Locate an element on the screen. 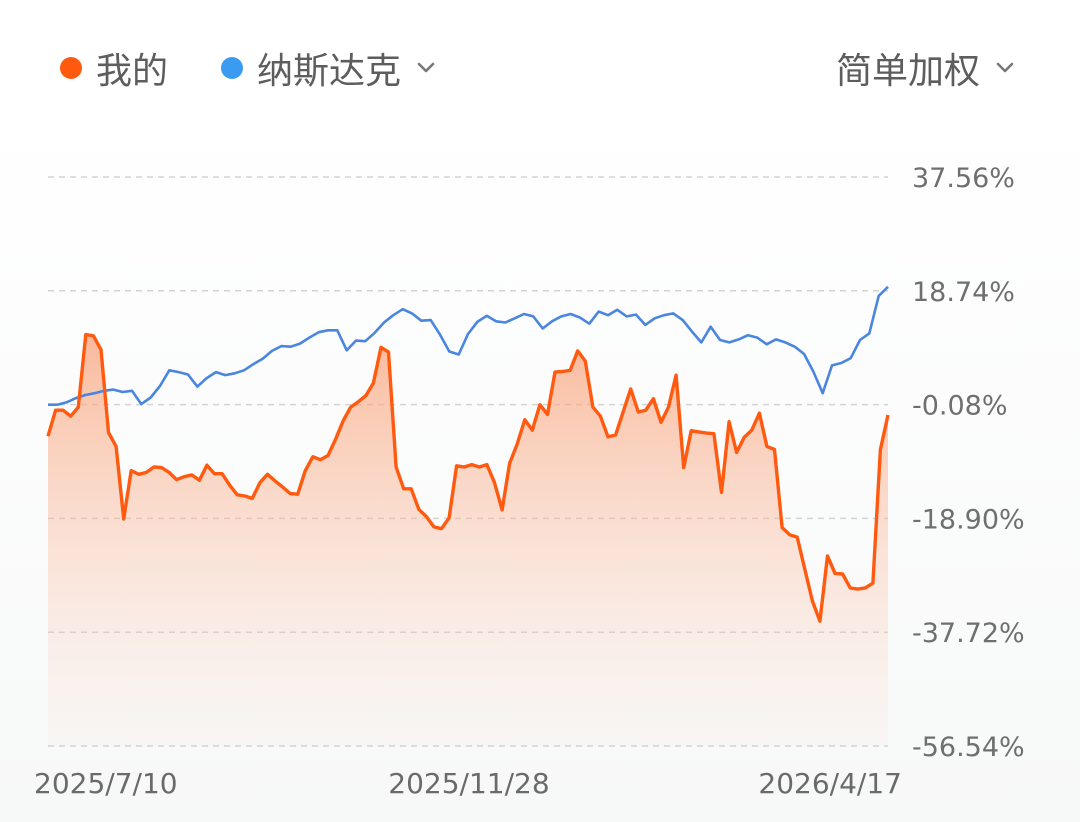 The image size is (1080, 822). y-tick-label: -0.08% is located at coordinates (960, 406).